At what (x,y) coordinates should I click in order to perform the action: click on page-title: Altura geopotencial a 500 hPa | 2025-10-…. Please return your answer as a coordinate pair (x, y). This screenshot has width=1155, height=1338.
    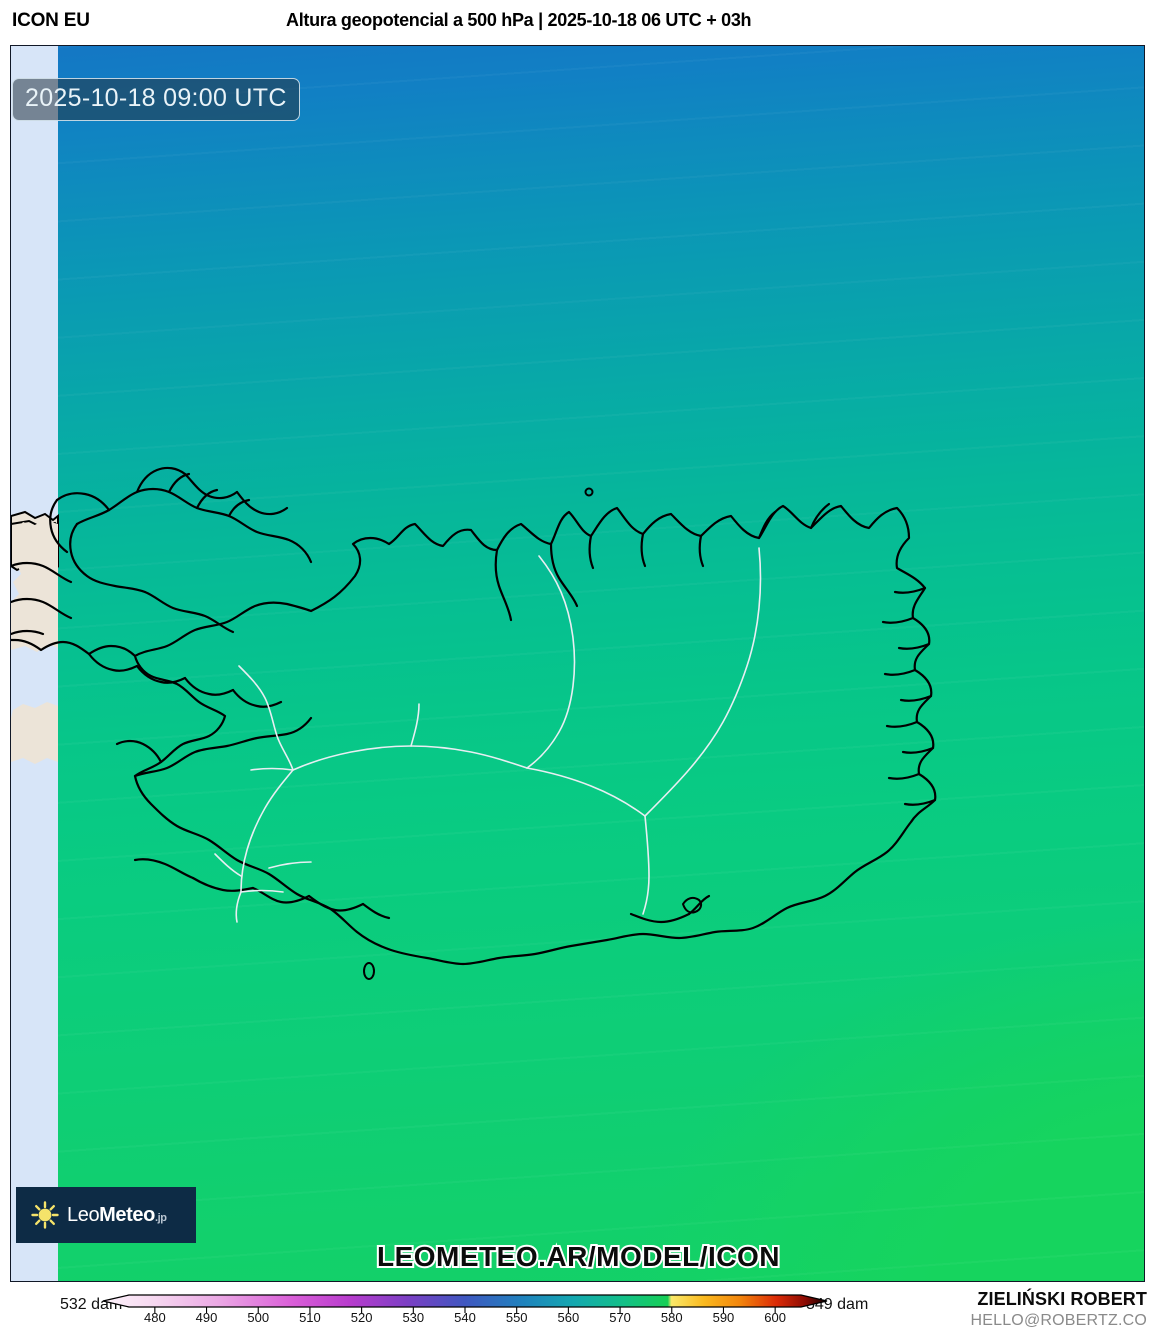
    Looking at the image, I should click on (519, 20).